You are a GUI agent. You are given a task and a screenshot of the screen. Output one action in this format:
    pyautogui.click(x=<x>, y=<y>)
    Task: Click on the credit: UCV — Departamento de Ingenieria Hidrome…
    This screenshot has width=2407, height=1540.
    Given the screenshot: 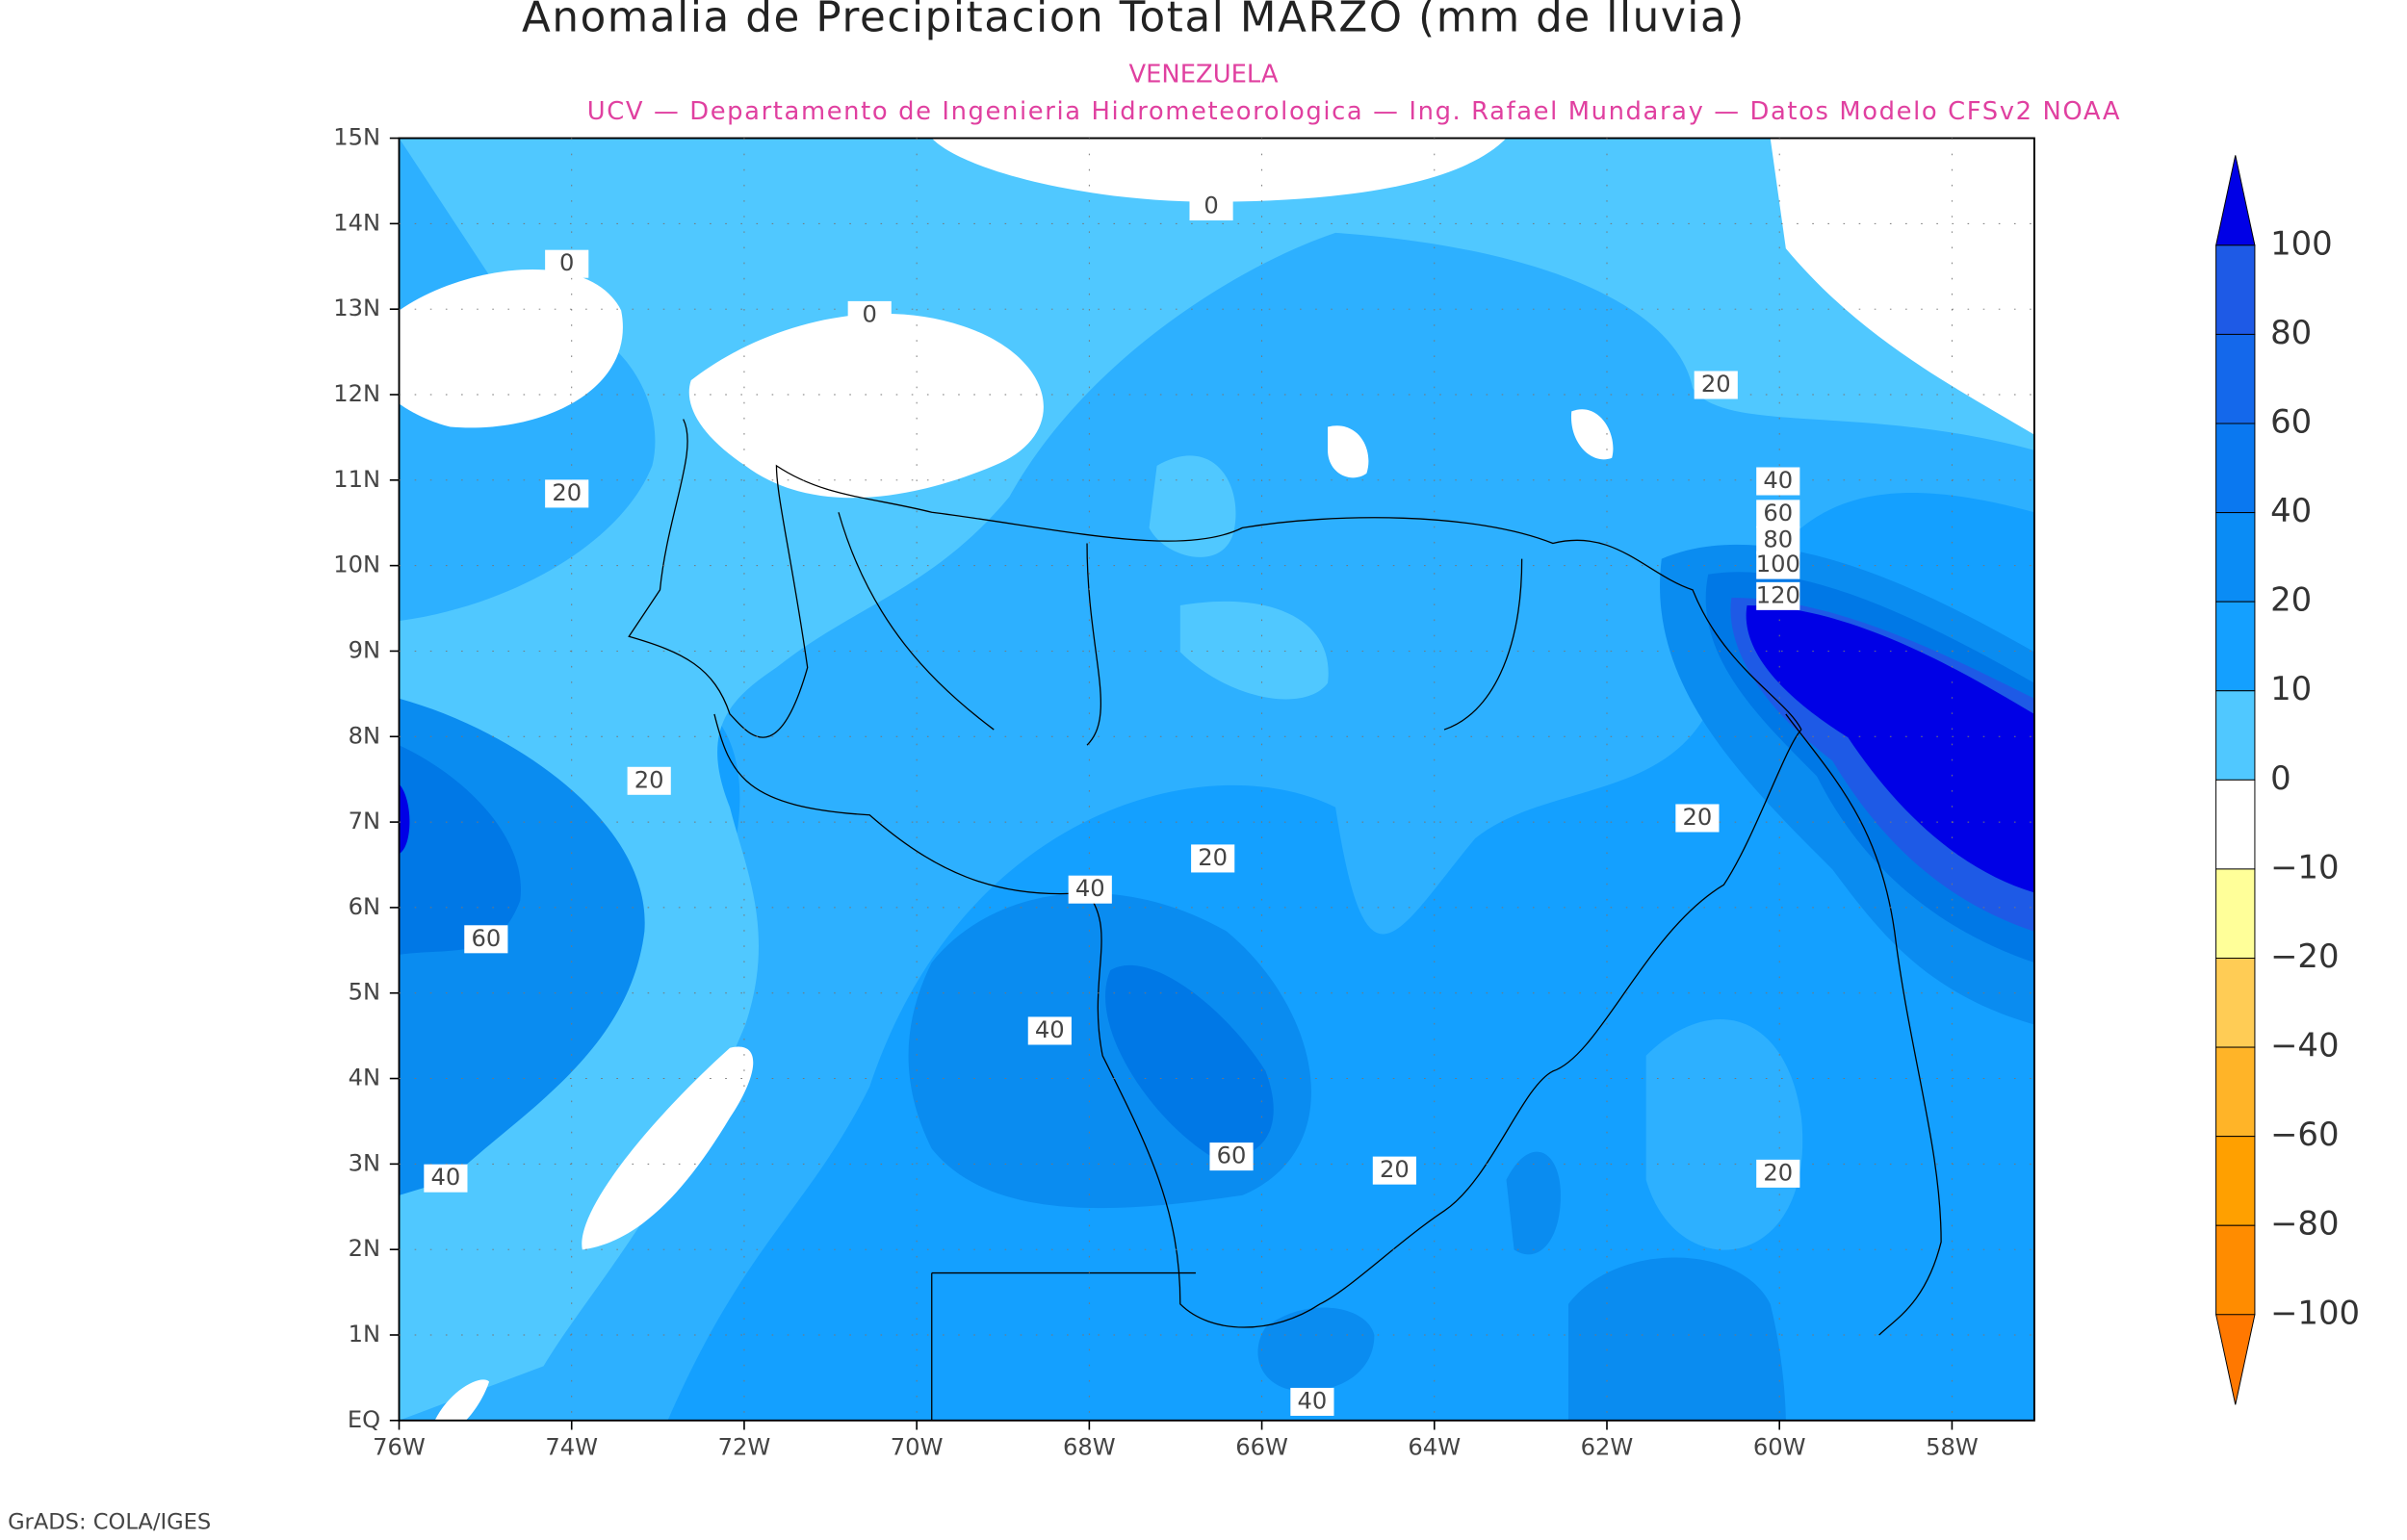 What is the action you would take?
    pyautogui.click(x=1354, y=111)
    